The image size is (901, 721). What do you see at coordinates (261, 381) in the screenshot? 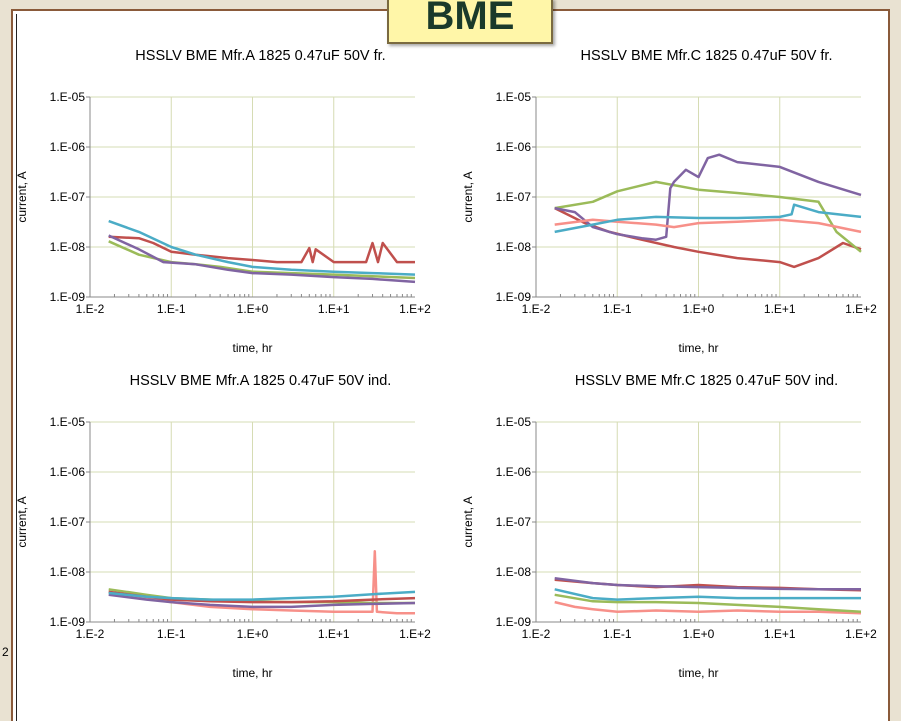
I see `chart-title: HSSLV BME Mfr.A 1825 0.47uF 50V ind.` at bounding box center [261, 381].